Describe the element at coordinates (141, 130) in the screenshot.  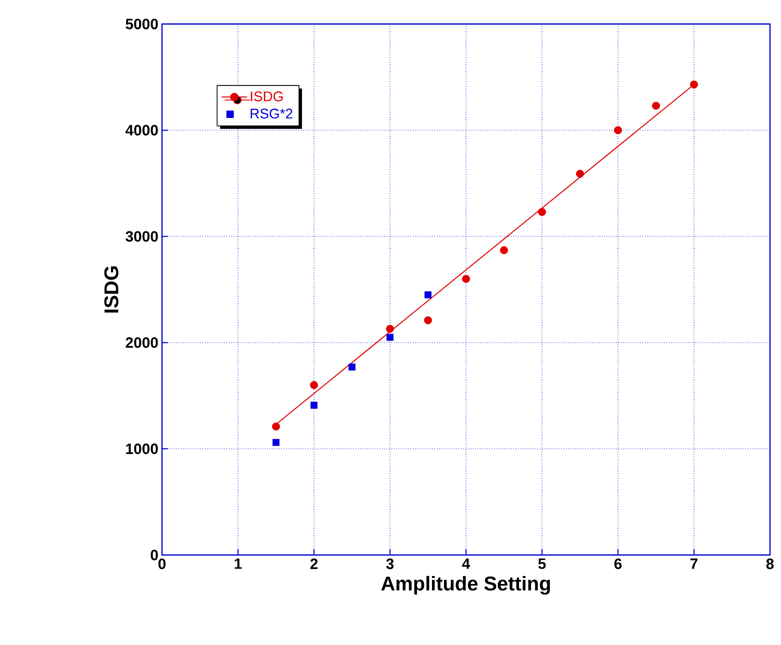
I see `y-tick-label: 4000` at that location.